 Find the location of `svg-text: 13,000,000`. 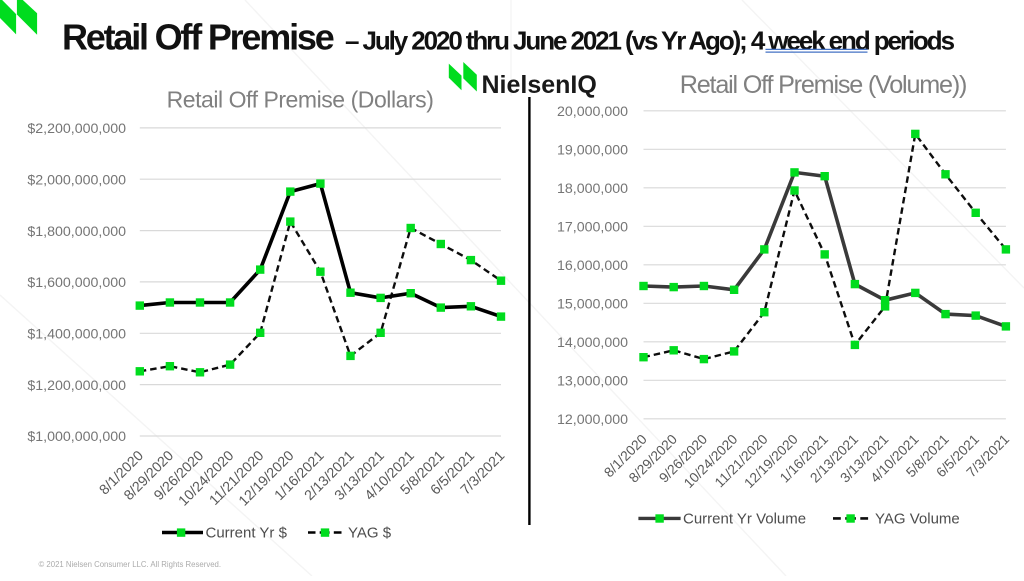

svg-text: 13,000,000 is located at coordinates (592, 382).